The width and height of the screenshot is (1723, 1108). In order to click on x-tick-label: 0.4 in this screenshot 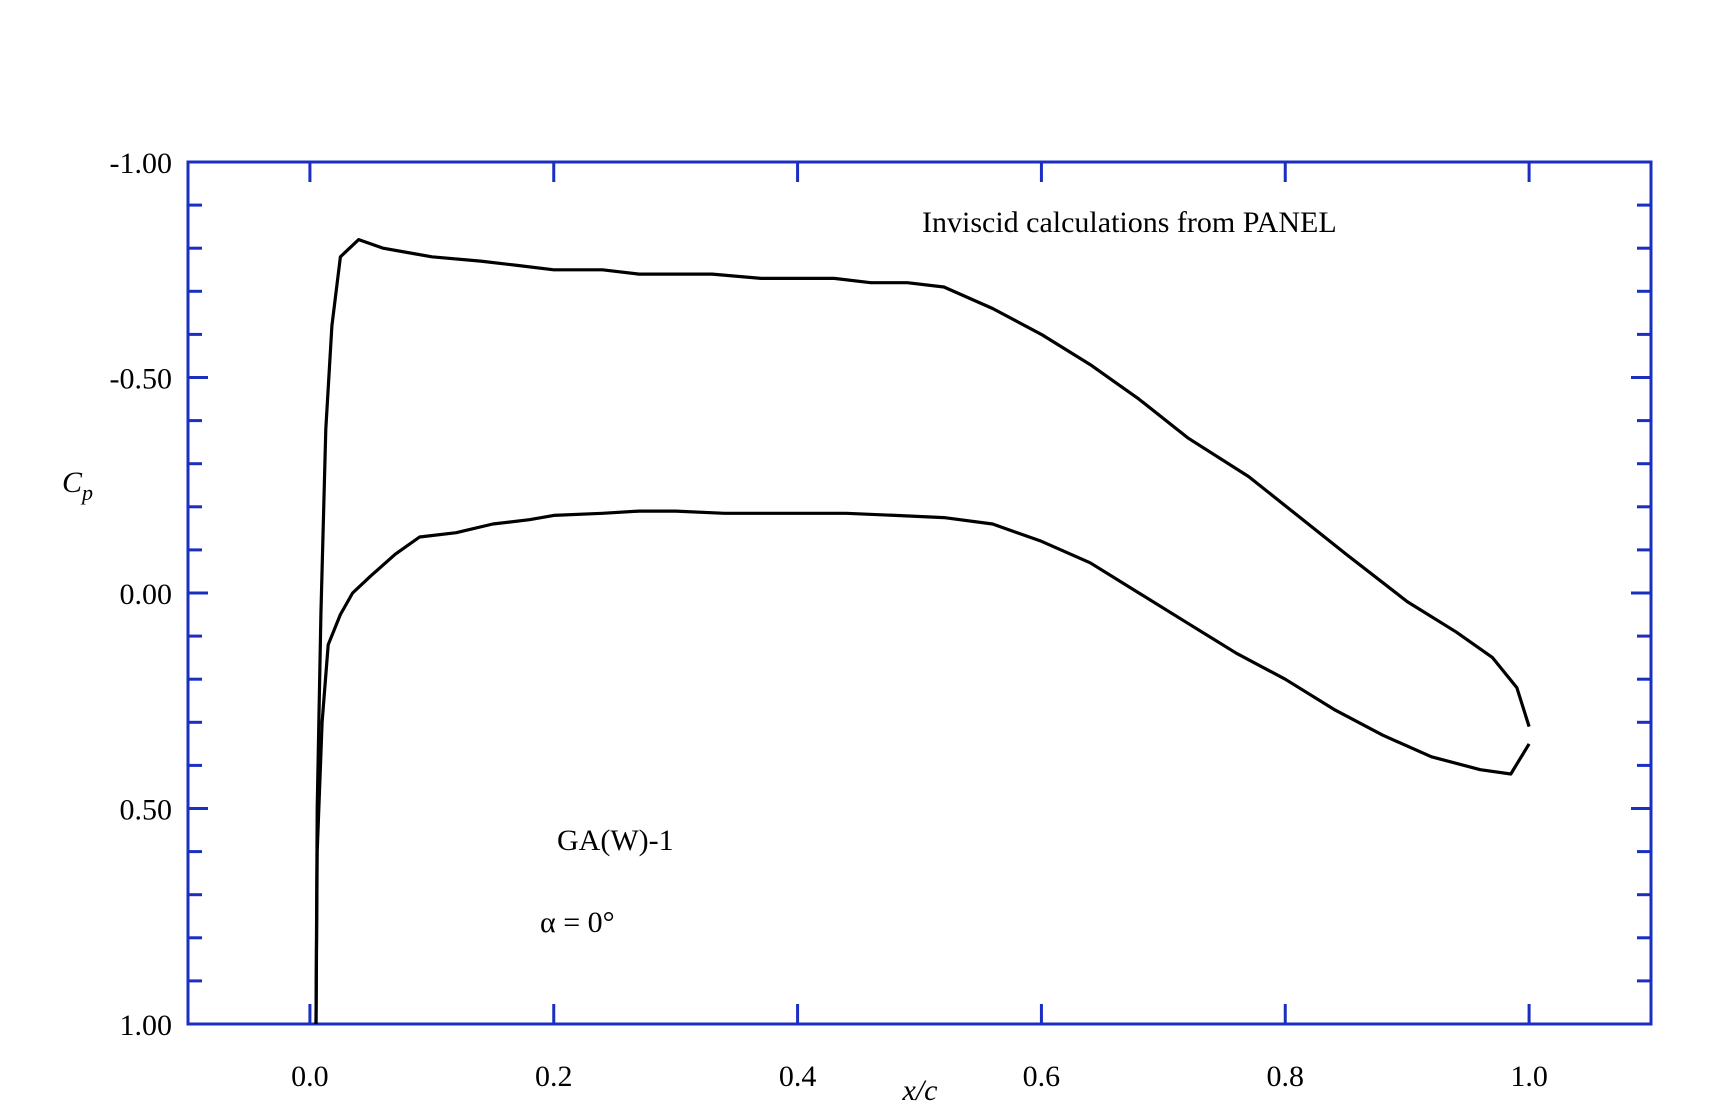, I will do `click(798, 1076)`.